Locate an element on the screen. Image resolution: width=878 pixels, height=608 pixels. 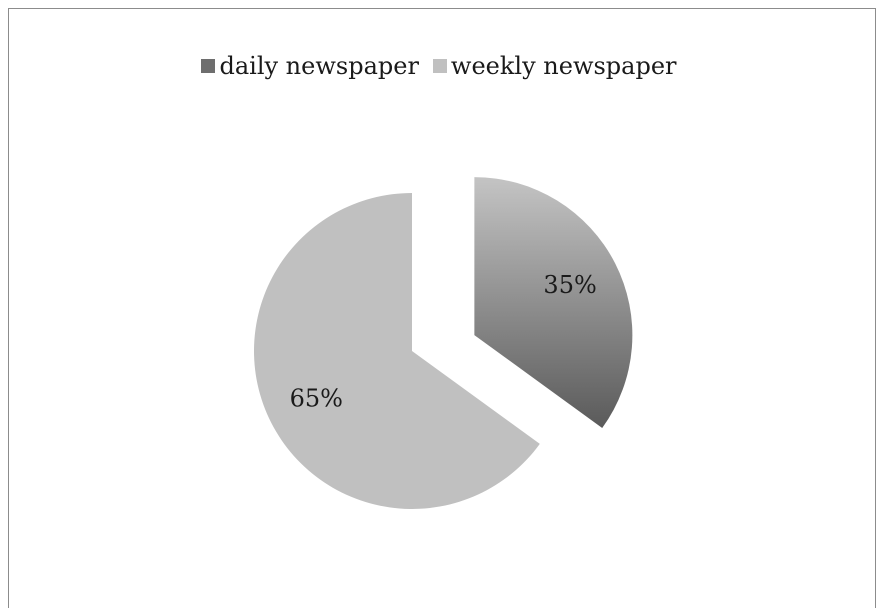
legend-item-daily-newspaper: daily newspaper is located at coordinates (310, 66).